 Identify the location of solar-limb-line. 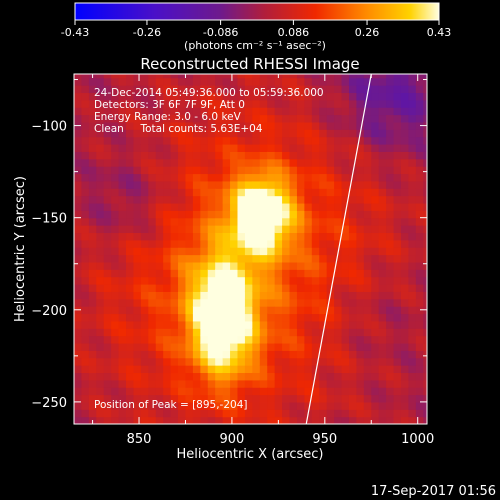
(338, 249).